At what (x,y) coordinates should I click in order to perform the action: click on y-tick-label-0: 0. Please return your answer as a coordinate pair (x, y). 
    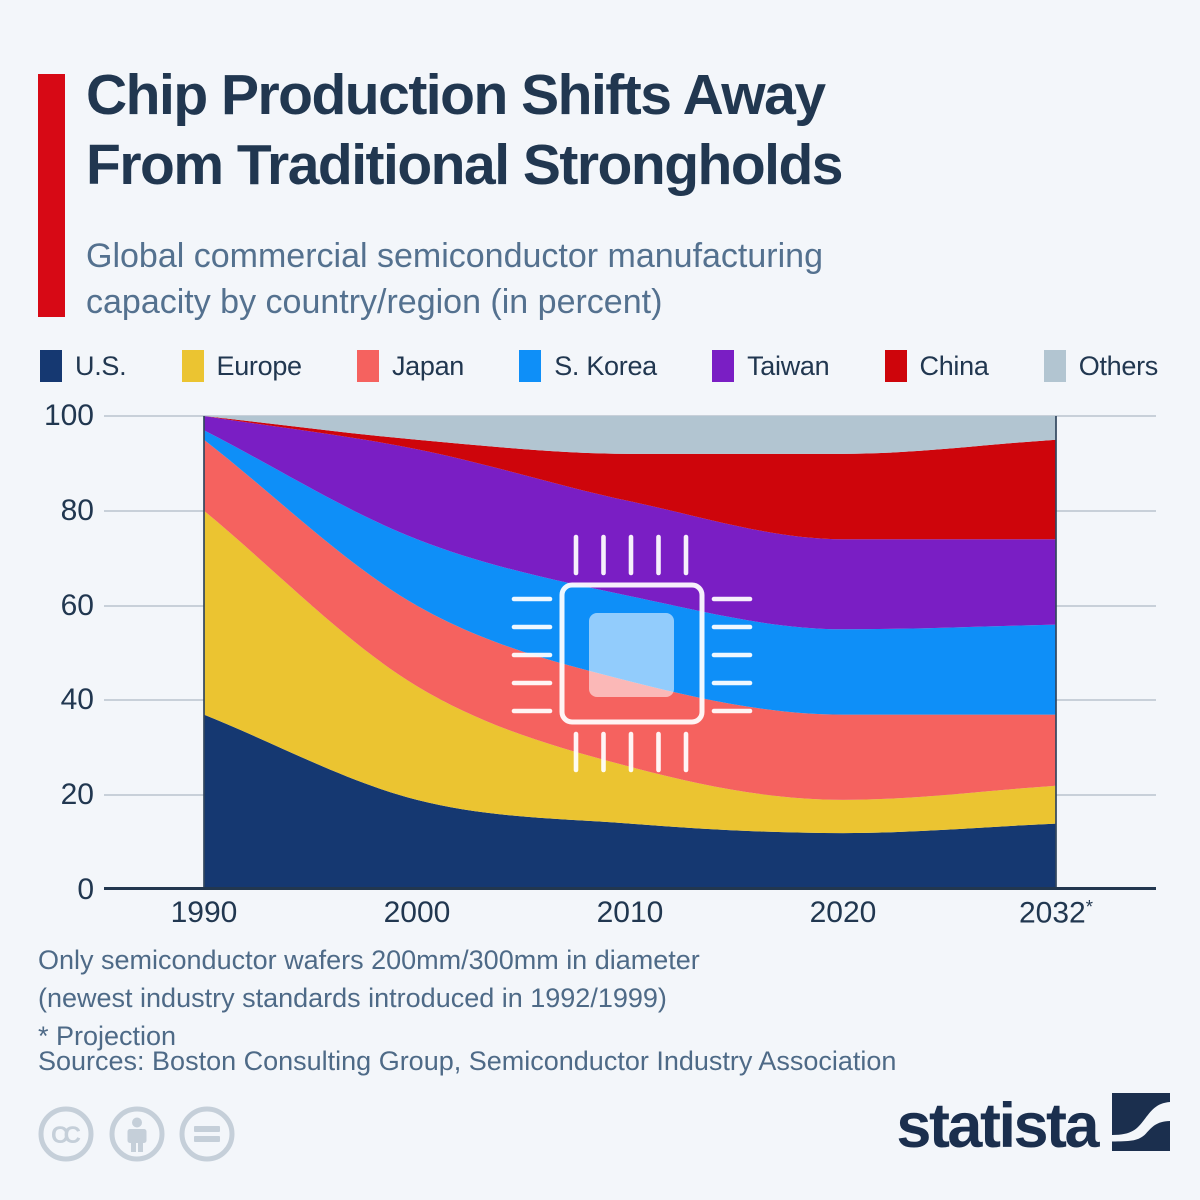
    Looking at the image, I should click on (85, 889).